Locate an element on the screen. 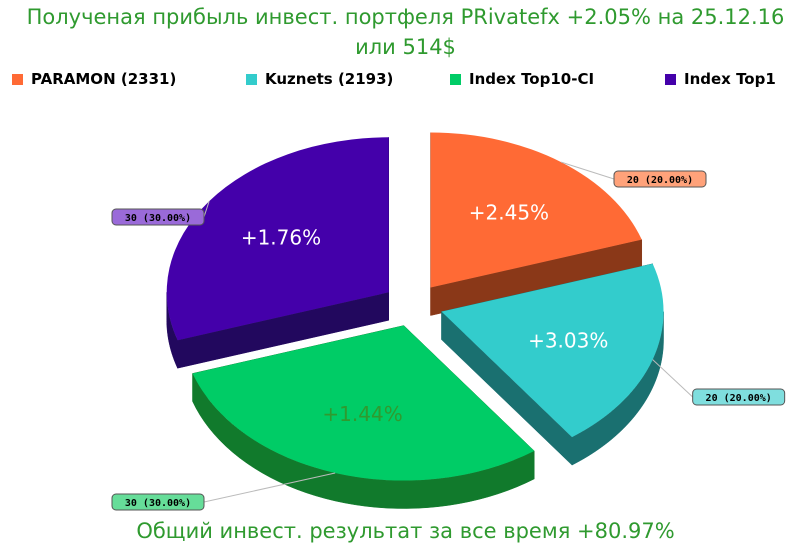  callout-label-paramon: 20 (20.00%) is located at coordinates (660, 180).